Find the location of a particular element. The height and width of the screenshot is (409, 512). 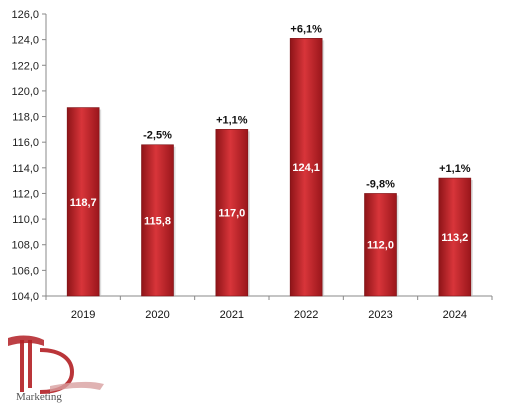

bar-value-label: 113,2 is located at coordinates (454, 238).